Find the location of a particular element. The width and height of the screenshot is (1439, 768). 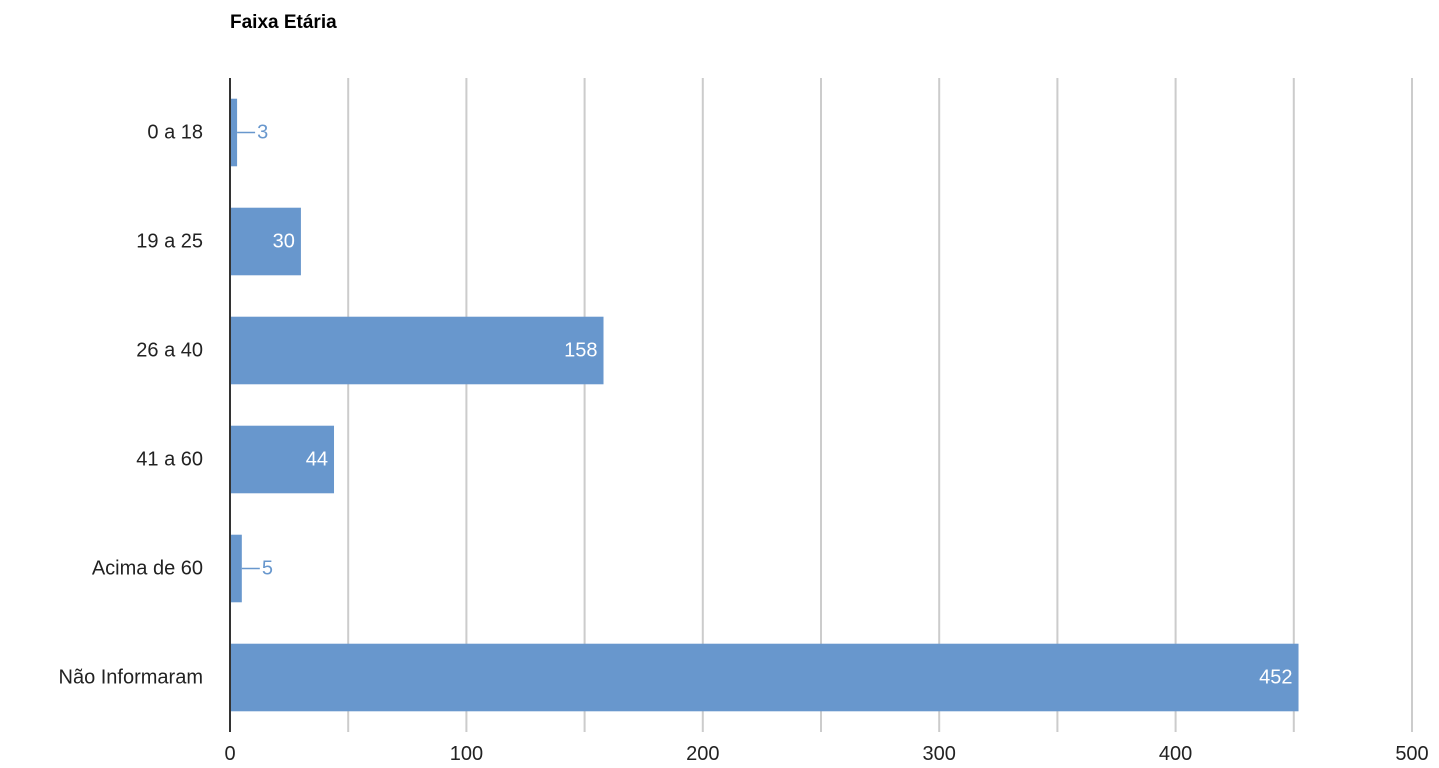

x-tick-label: 500 is located at coordinates (1411, 754).